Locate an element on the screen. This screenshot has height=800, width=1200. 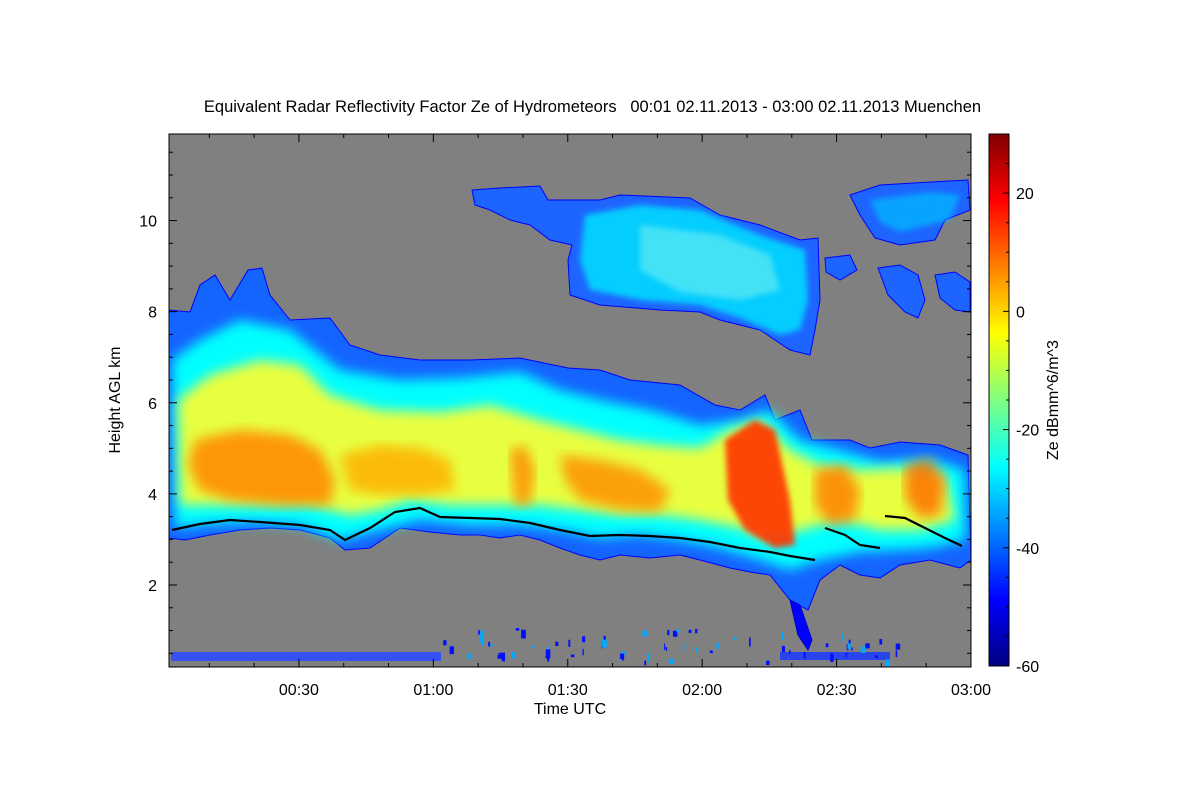
colorbar-ticks: 20 0 -20 -40 -60 is located at coordinates (1021, 404).